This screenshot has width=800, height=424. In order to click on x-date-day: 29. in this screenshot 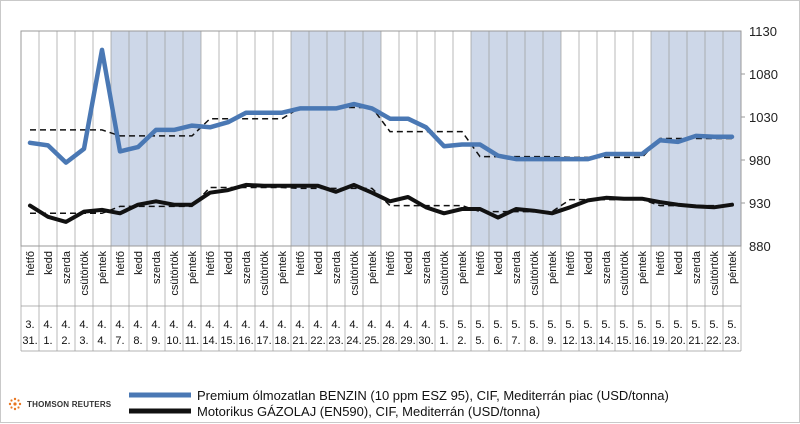, I will do `click(407, 341)`.